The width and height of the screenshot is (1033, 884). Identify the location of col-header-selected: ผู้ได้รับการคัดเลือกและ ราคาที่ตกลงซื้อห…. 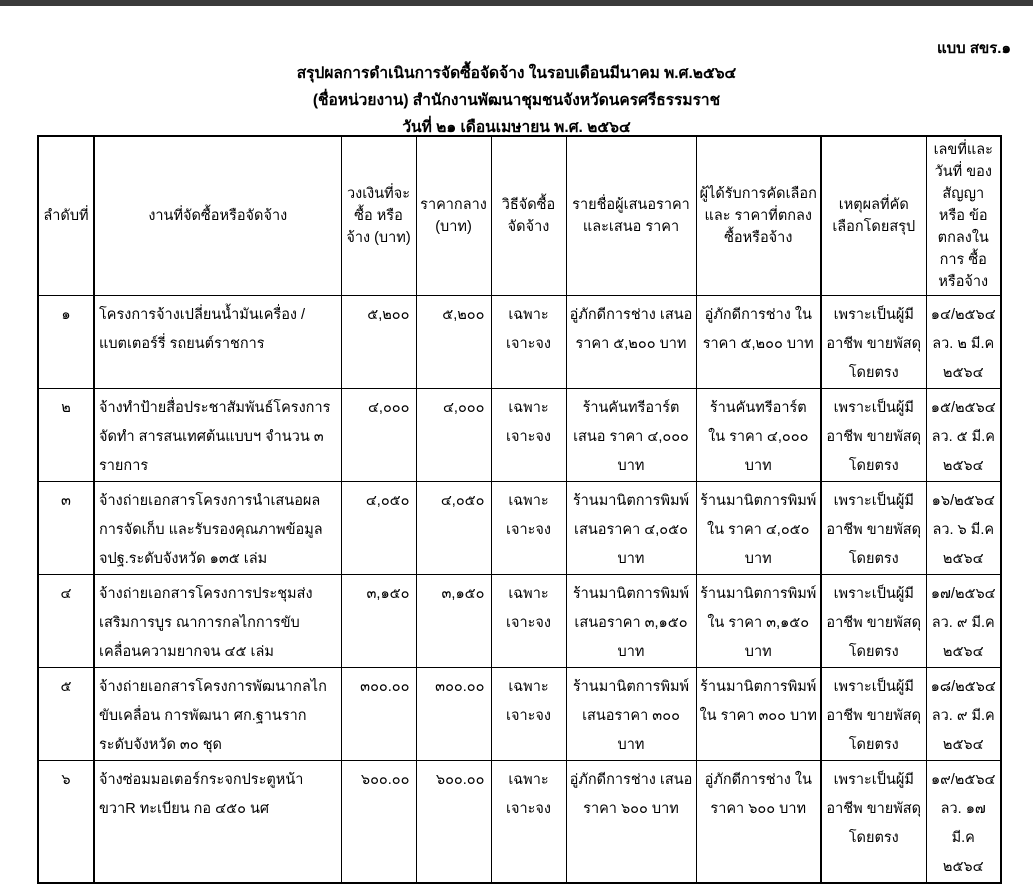
(758, 215).